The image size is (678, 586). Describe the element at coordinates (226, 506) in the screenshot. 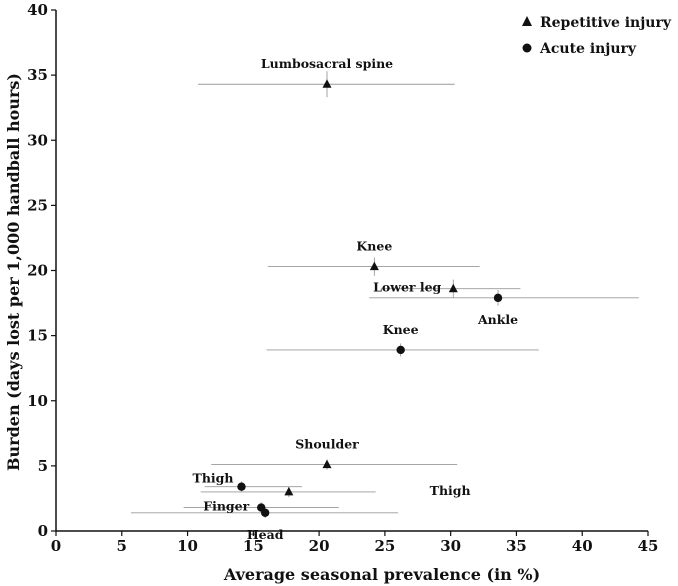

I see `point-label: Finger` at that location.